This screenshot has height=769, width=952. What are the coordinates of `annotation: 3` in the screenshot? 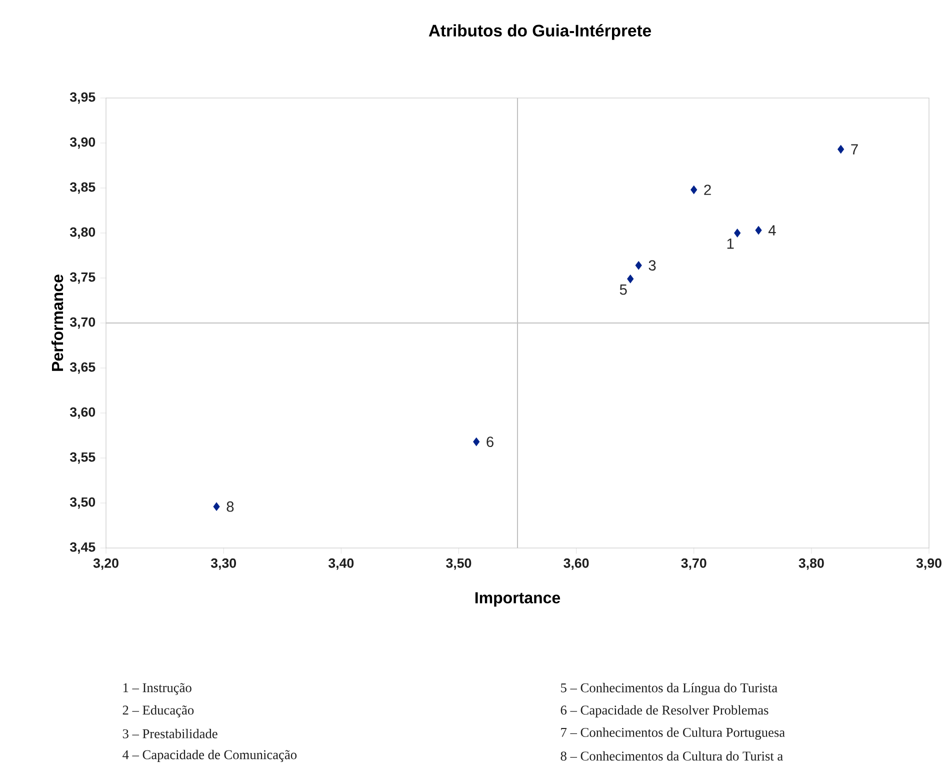 It's located at (652, 265).